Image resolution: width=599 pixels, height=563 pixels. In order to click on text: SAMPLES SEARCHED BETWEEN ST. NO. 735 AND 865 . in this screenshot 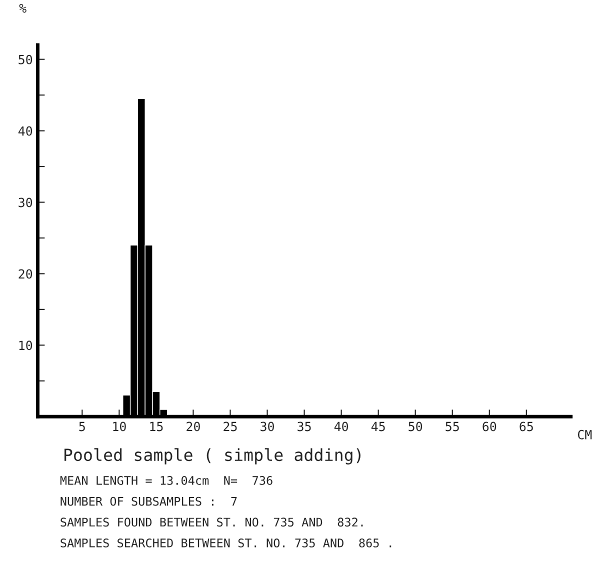, I will do `click(226, 543)`.